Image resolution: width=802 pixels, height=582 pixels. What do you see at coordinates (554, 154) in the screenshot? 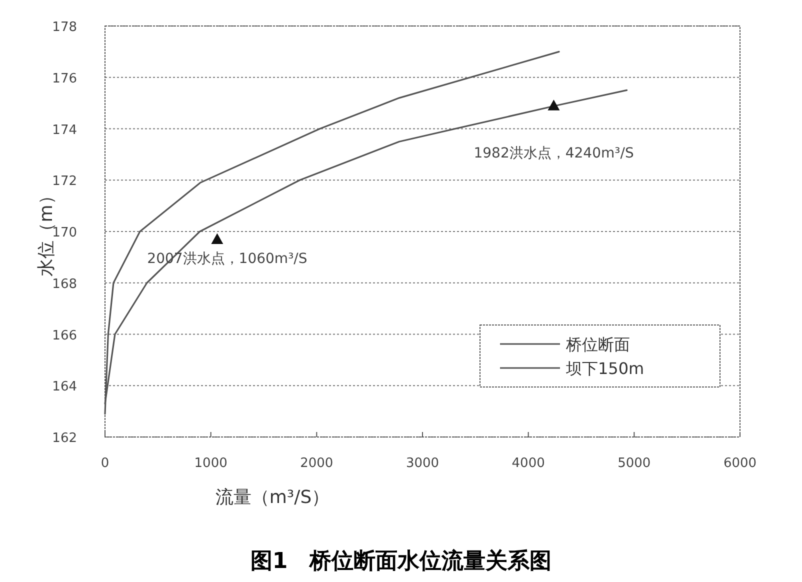
I see `annotation: 1982洪水点，4240m³/S` at bounding box center [554, 154].